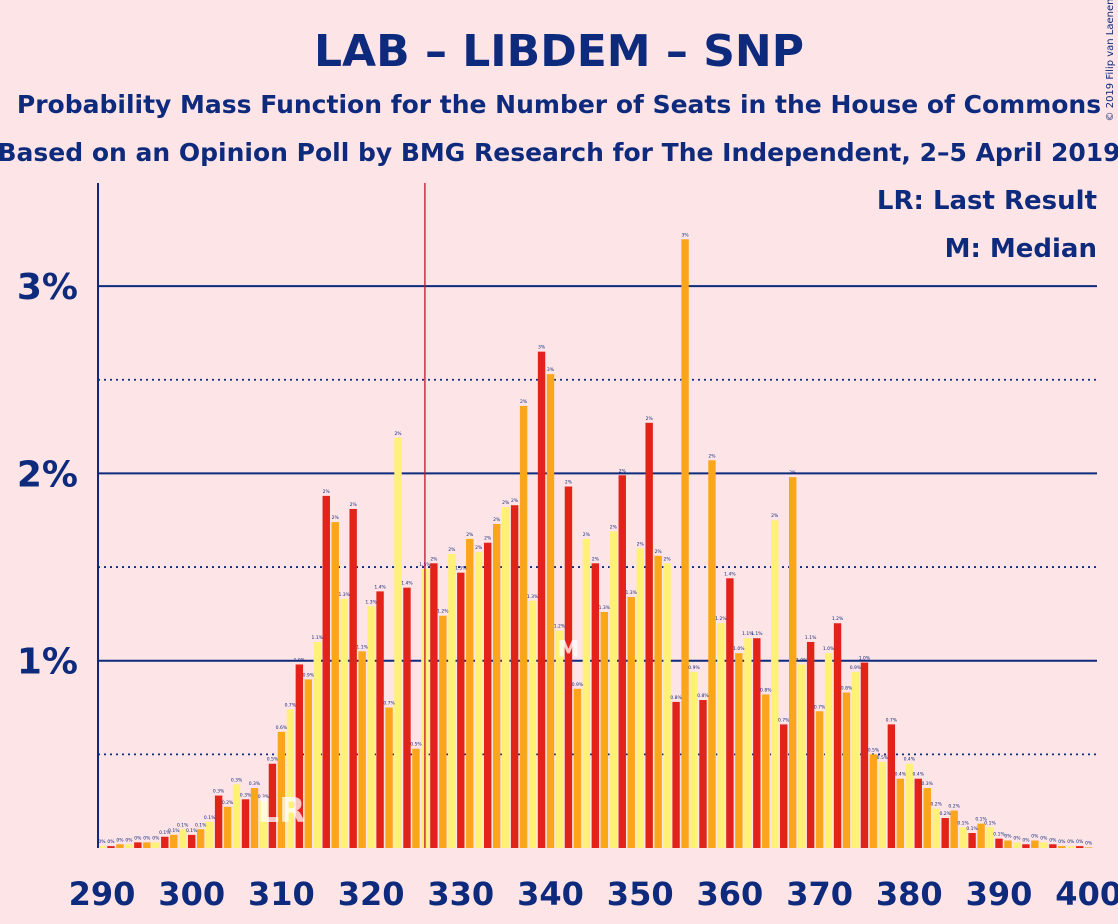  I want to click on bar-label-seat-386: 0.1%, so click(963, 823).